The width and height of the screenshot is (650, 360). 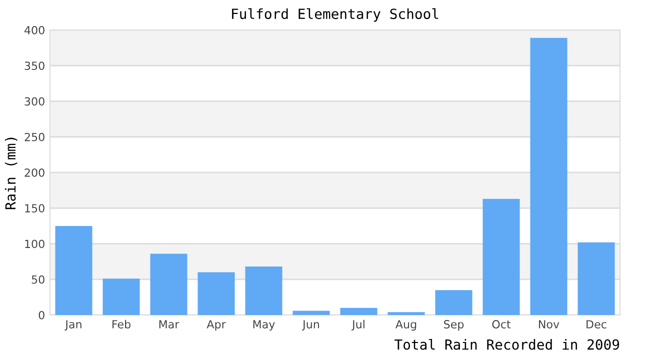 What do you see at coordinates (596, 324) in the screenshot?
I see `x-tick-label: Dec` at bounding box center [596, 324].